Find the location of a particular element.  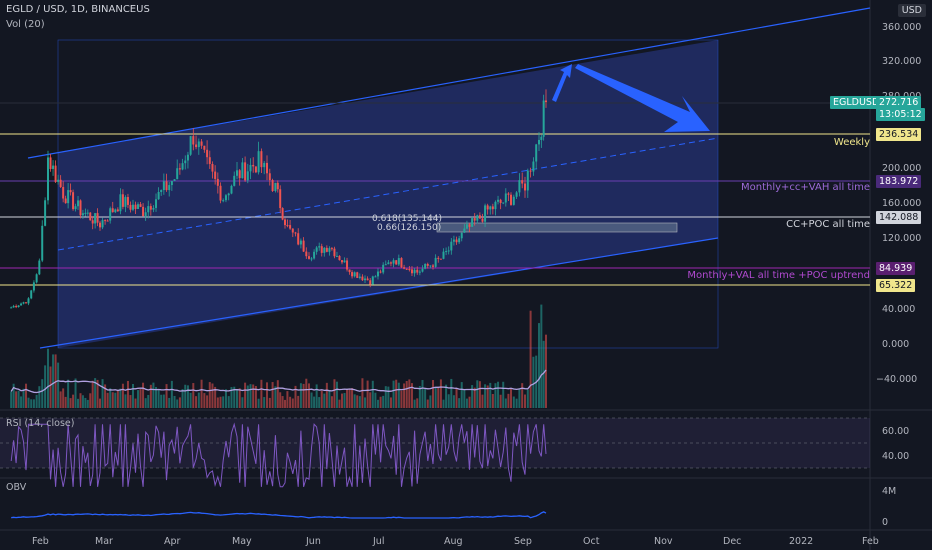

weekly-price-label: 236.534 is located at coordinates (899, 134).